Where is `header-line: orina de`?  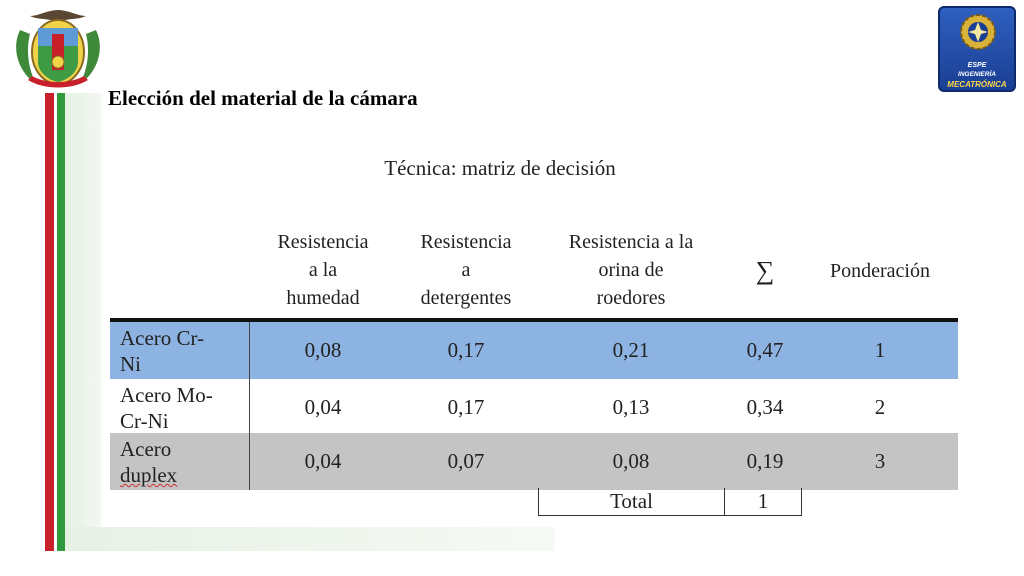 header-line: orina de is located at coordinates (631, 270).